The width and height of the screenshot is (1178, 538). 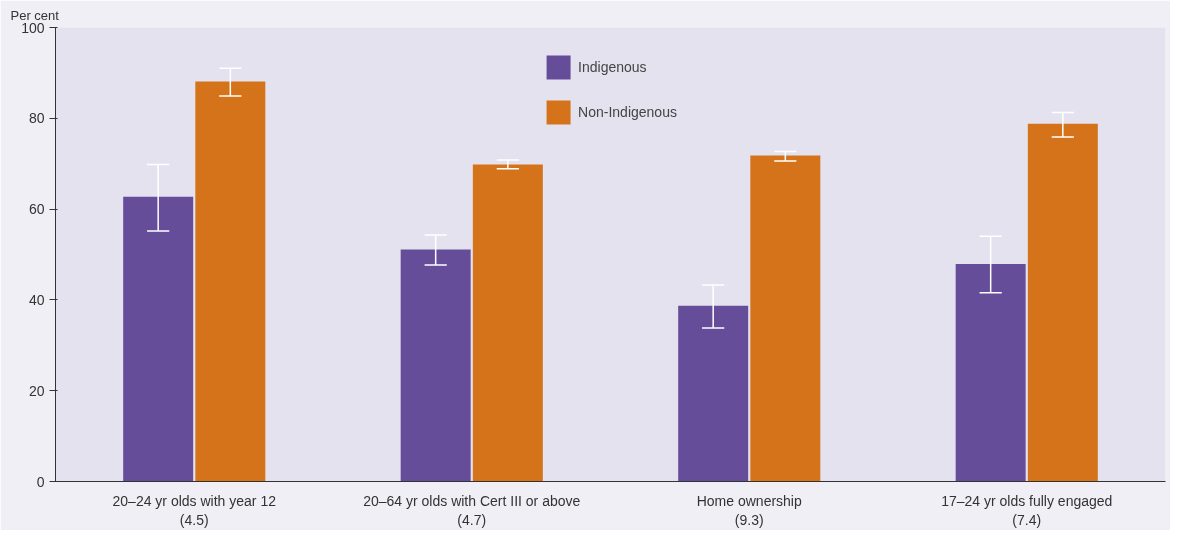 What do you see at coordinates (627, 112) in the screenshot?
I see `legend-label: Non-Indigenous` at bounding box center [627, 112].